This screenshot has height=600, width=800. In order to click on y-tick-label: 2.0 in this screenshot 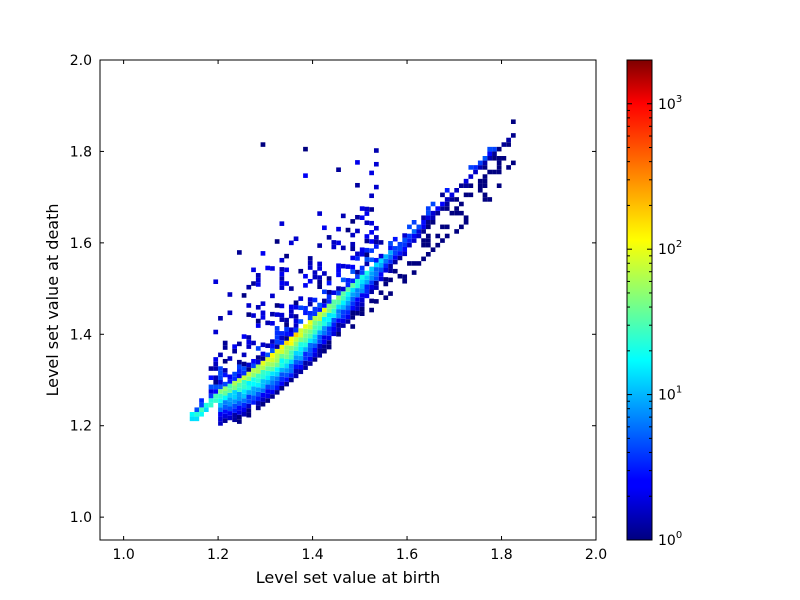, I will do `click(81, 61)`.